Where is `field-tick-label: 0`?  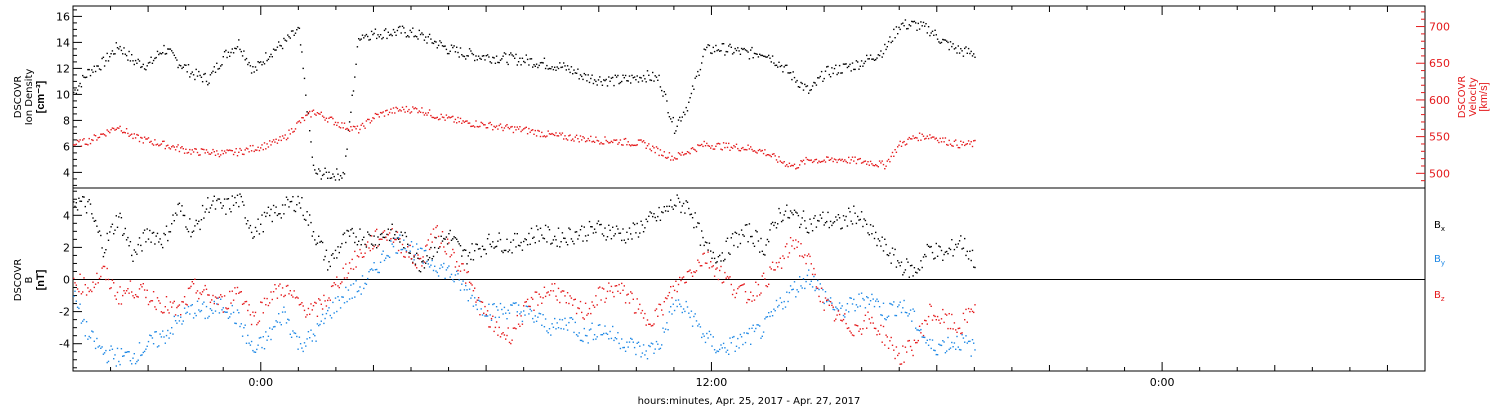
field-tick-label: 0 is located at coordinates (66, 280).